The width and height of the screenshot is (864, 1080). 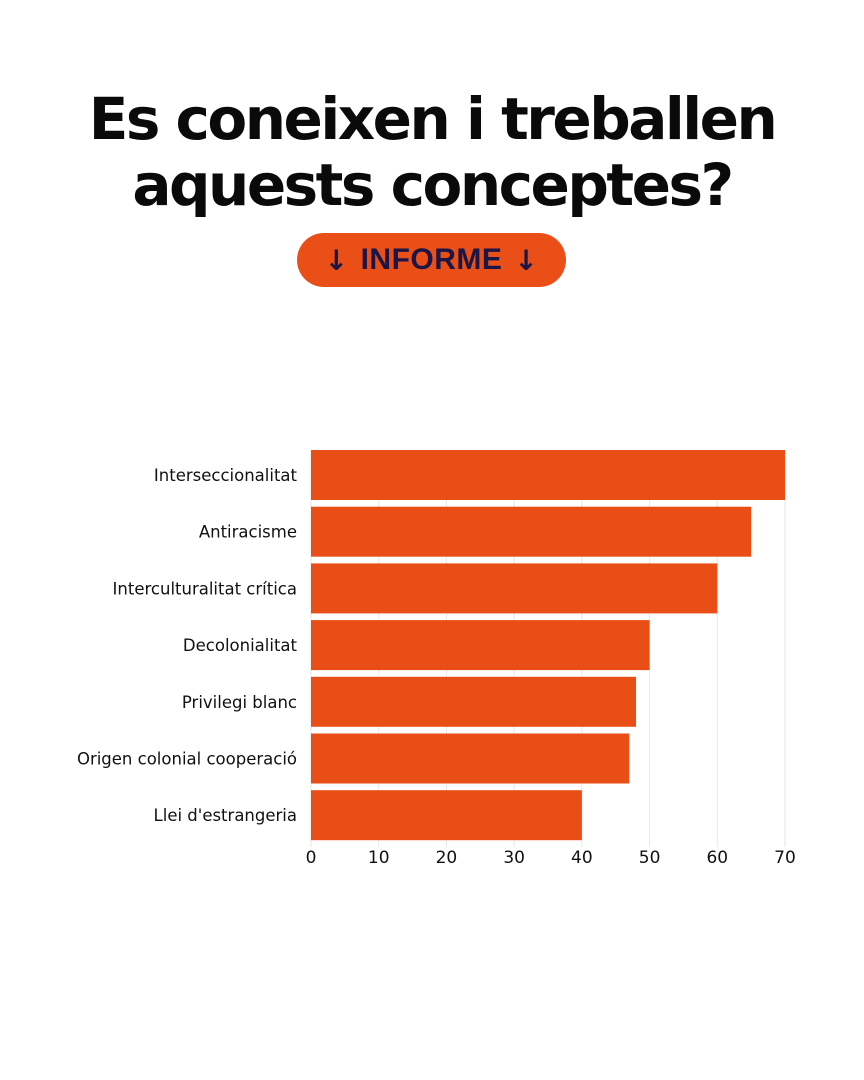 I want to click on category-label: Decolonialitat, so click(x=240, y=645).